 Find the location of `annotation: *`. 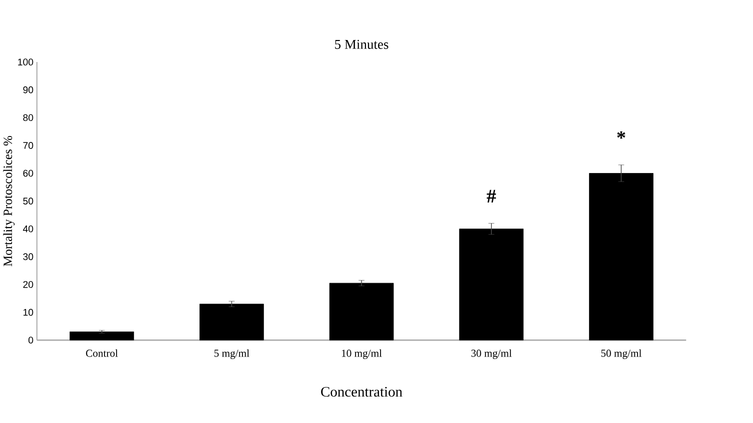

annotation: * is located at coordinates (621, 134).